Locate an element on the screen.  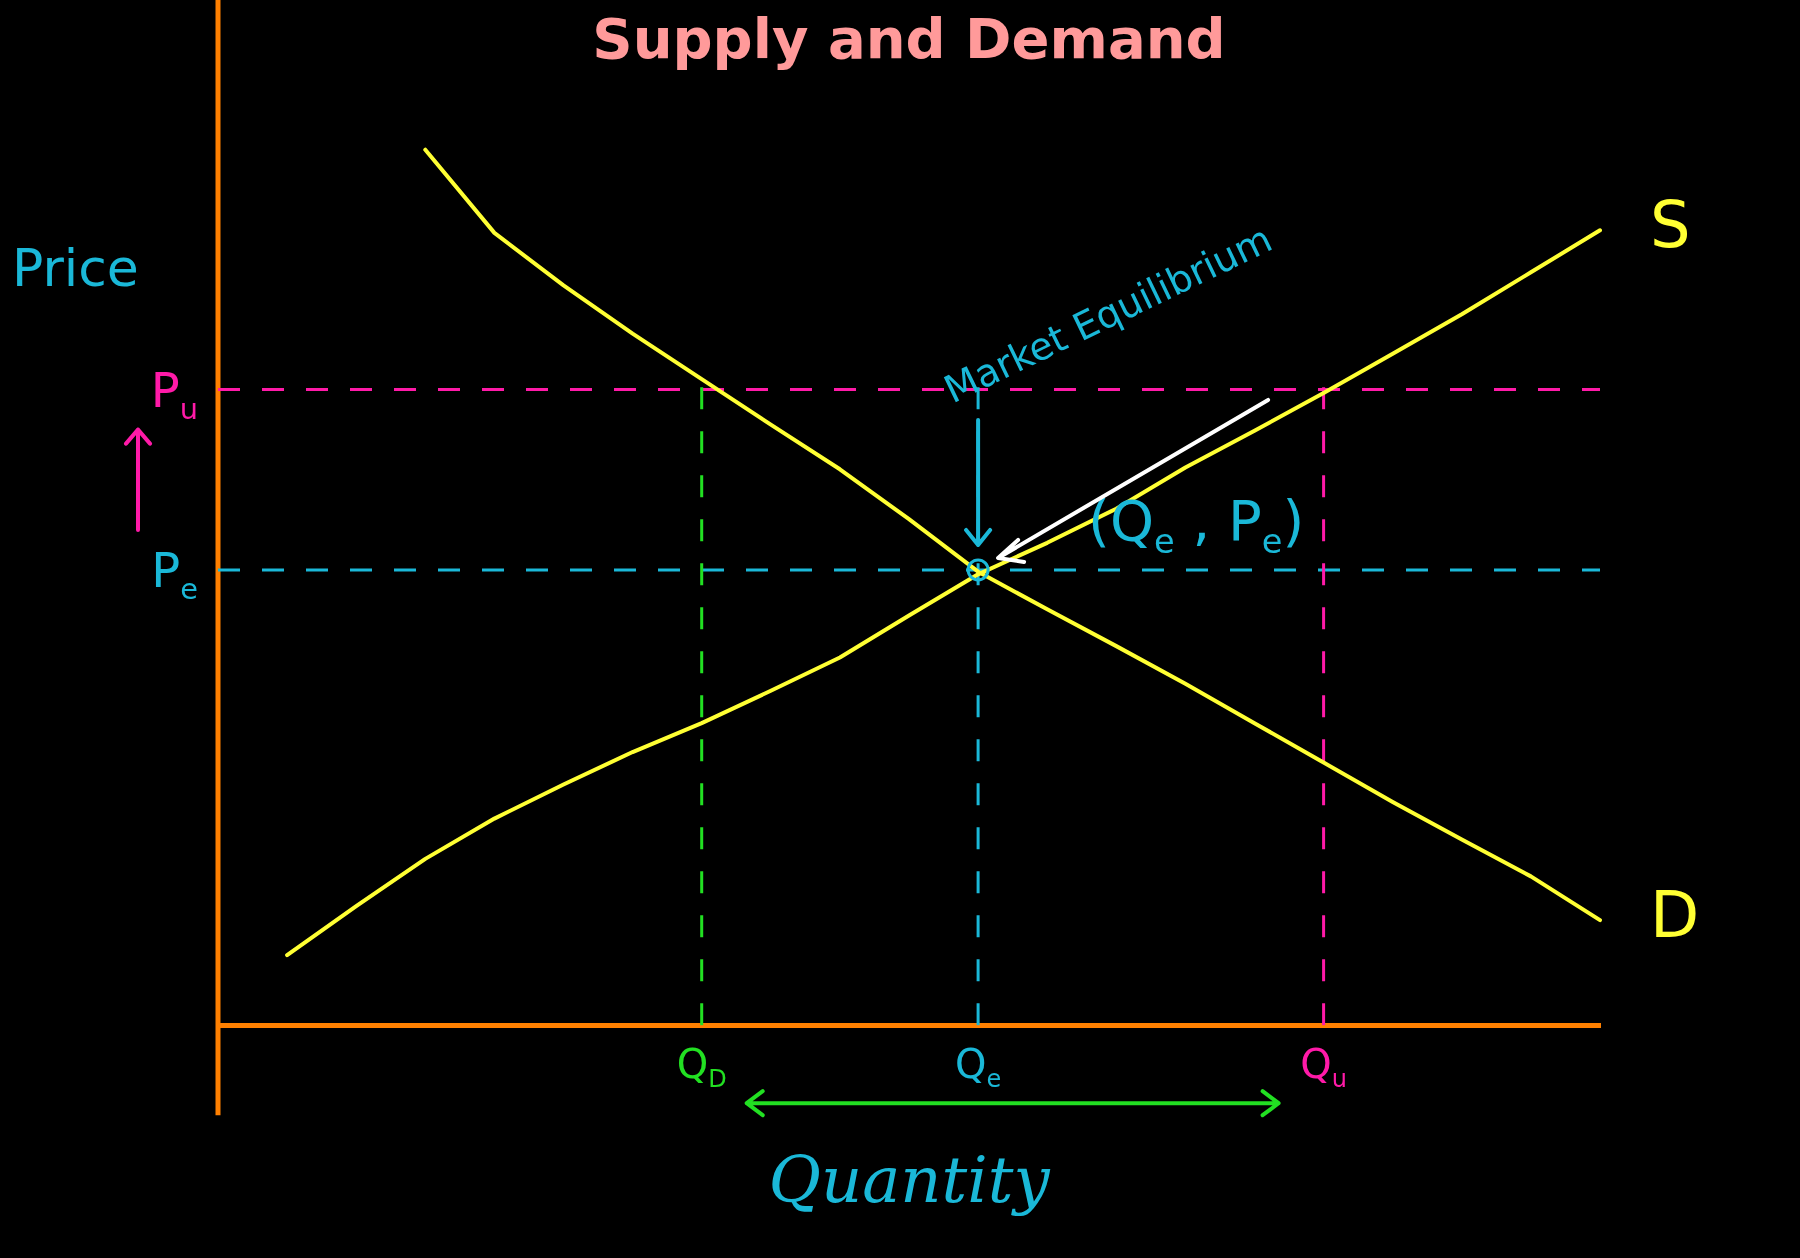
series-label: S is located at coordinates (1670, 224).